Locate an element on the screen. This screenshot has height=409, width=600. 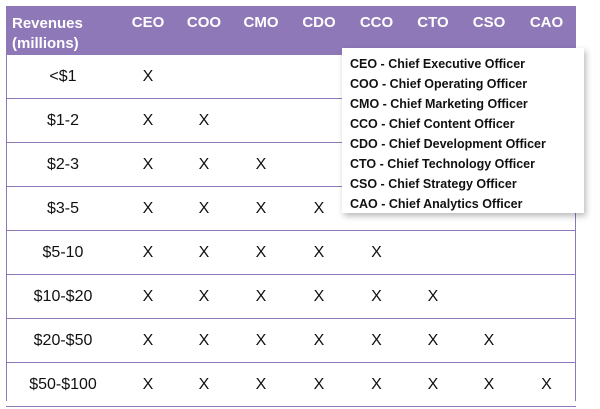
legend-entry: CAO - Chief Analytics Officer is located at coordinates (436, 204).